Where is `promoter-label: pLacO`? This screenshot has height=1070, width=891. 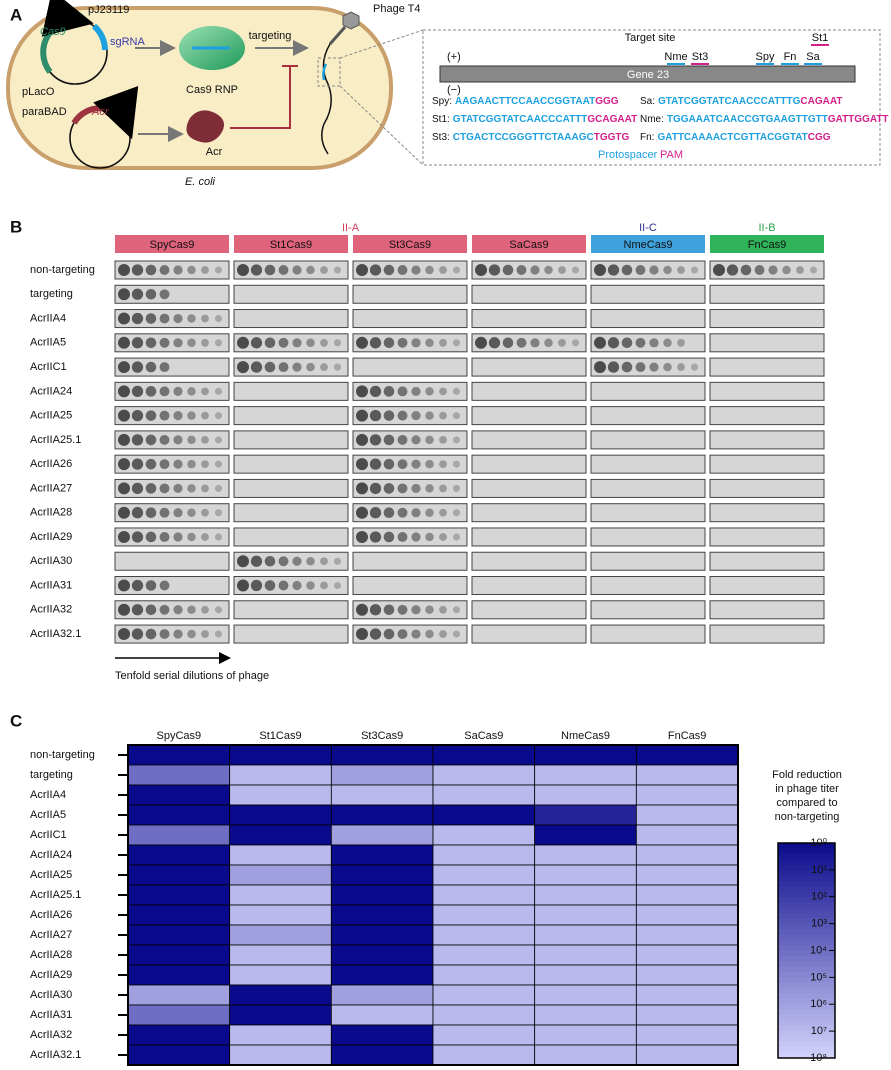
promoter-label: pLacO is located at coordinates (38, 92).